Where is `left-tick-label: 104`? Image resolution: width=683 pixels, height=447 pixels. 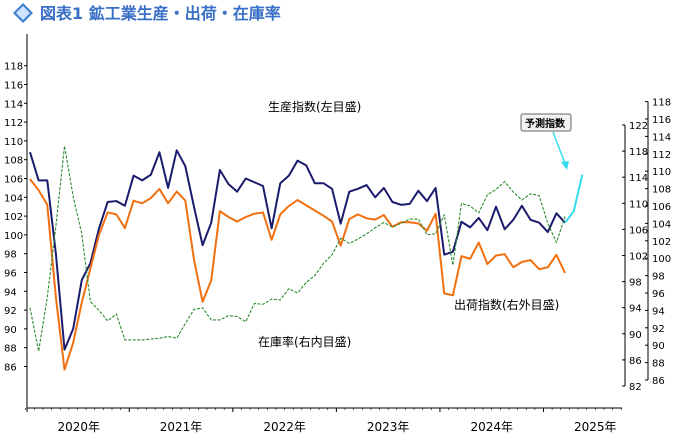 left-tick-label: 104 is located at coordinates (13, 198).